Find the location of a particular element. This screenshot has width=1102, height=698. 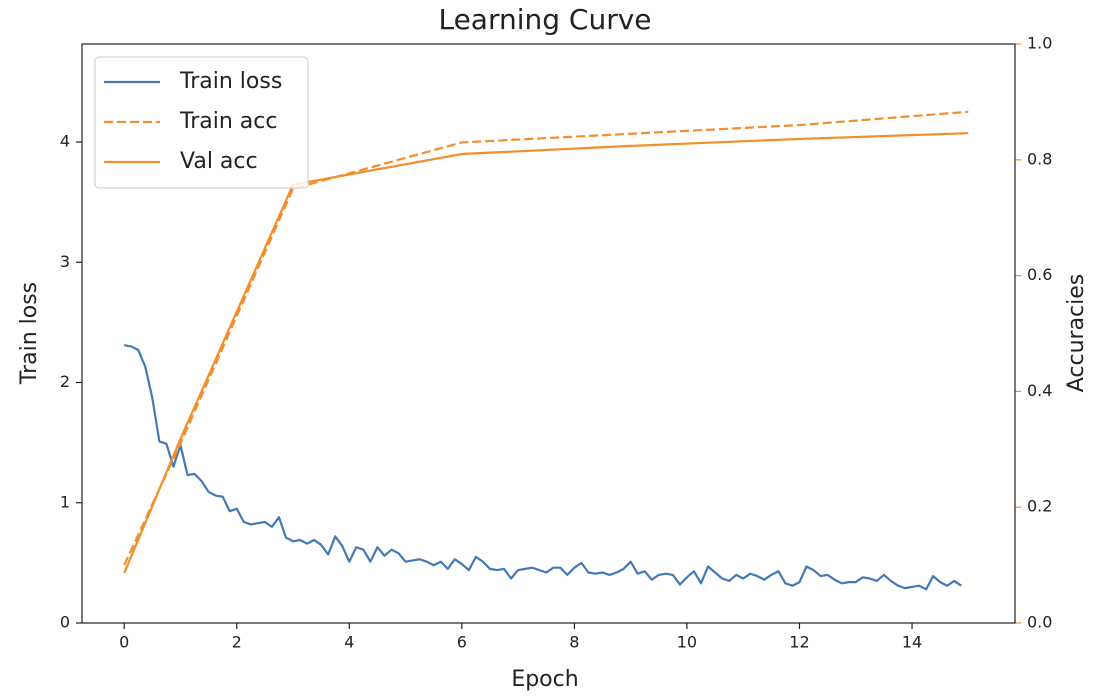

y-tick-label: 2 is located at coordinates (65, 381).